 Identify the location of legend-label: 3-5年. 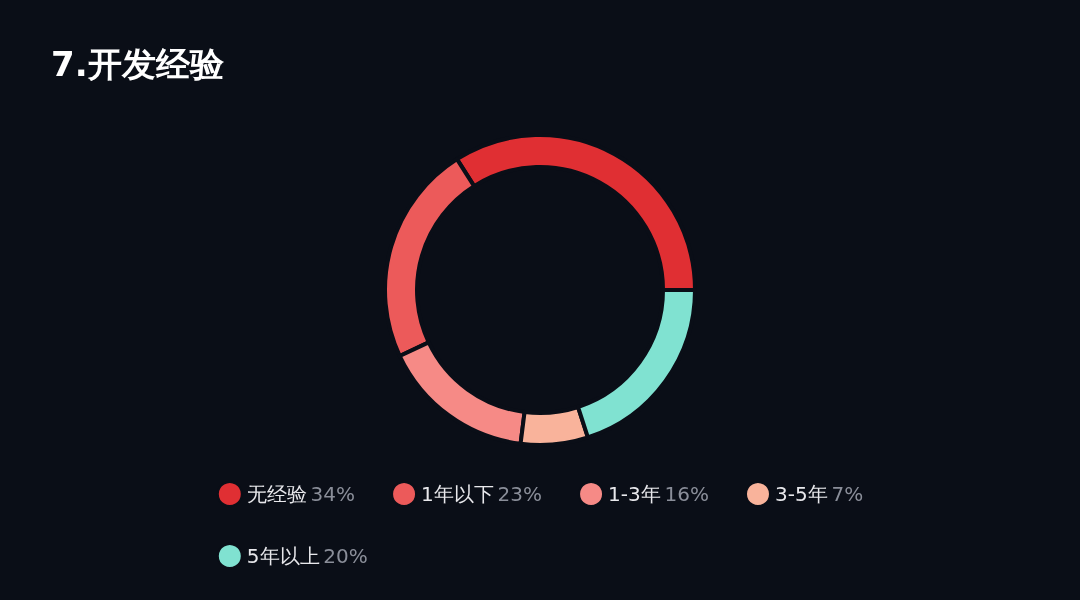
(801, 494).